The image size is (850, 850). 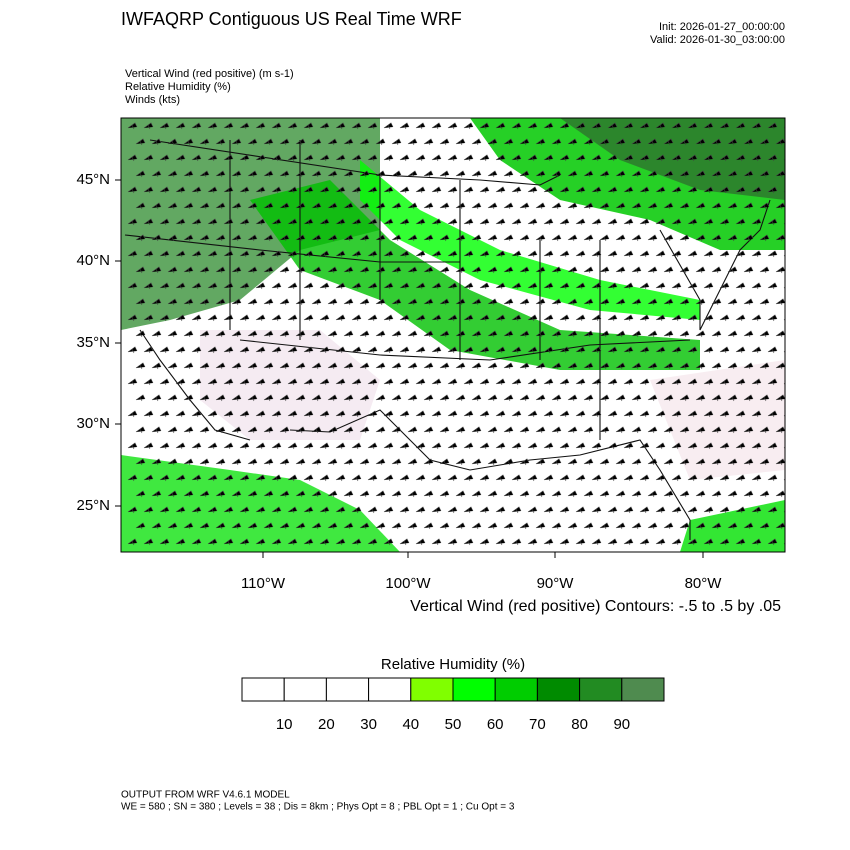 What do you see at coordinates (326, 724) in the screenshot?
I see `colorbar-label: 20` at bounding box center [326, 724].